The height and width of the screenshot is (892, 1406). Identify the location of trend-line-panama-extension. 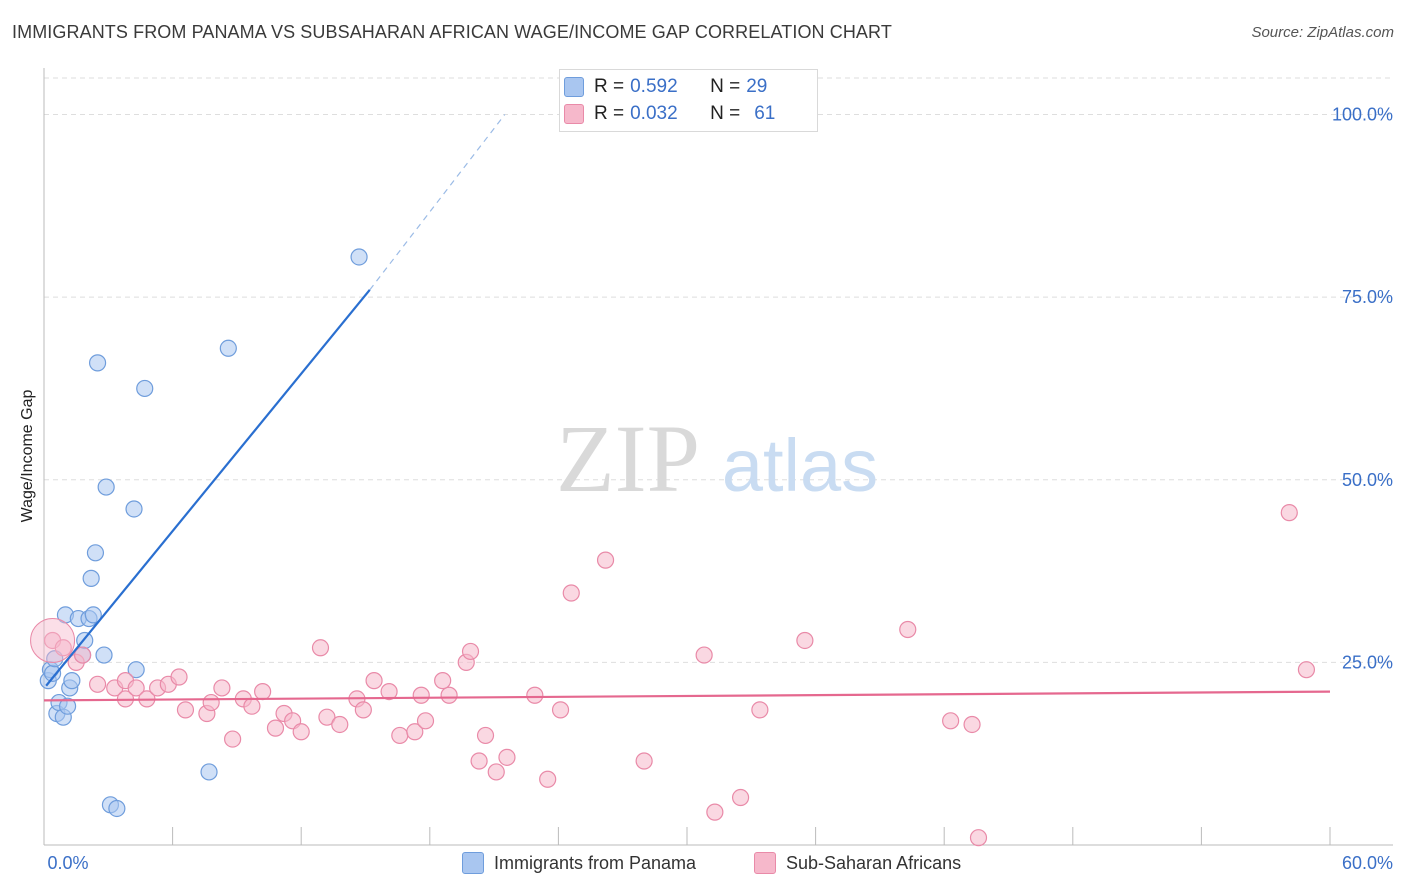
(437, 202).